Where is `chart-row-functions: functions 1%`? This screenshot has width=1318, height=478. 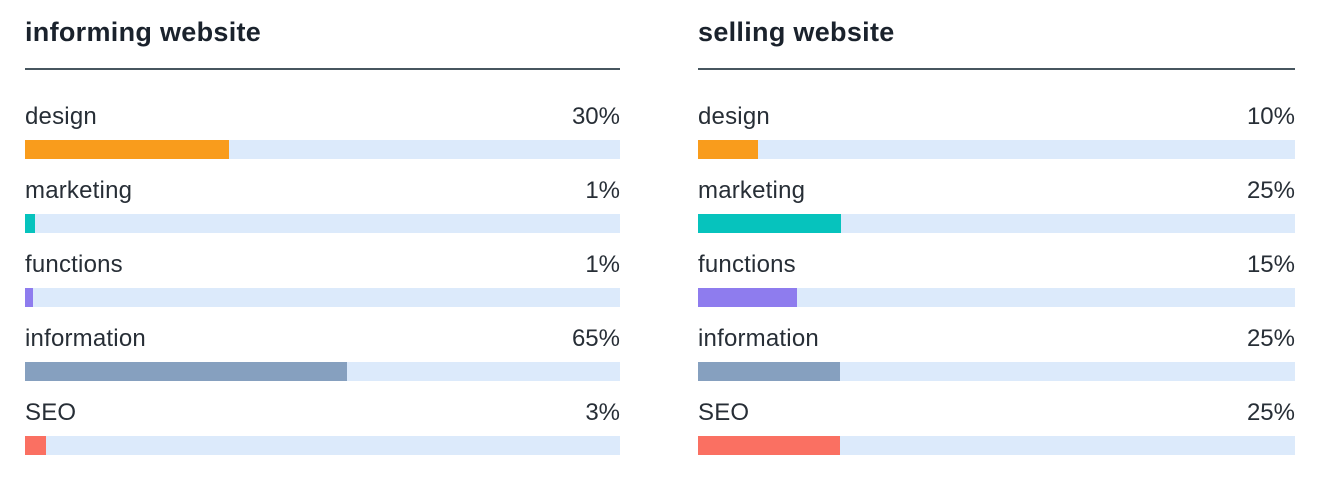
chart-row-functions: functions 1% is located at coordinates (322, 279).